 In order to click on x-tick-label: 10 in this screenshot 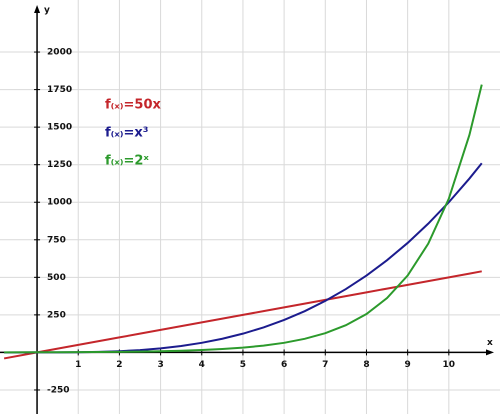, I will do `click(449, 365)`.